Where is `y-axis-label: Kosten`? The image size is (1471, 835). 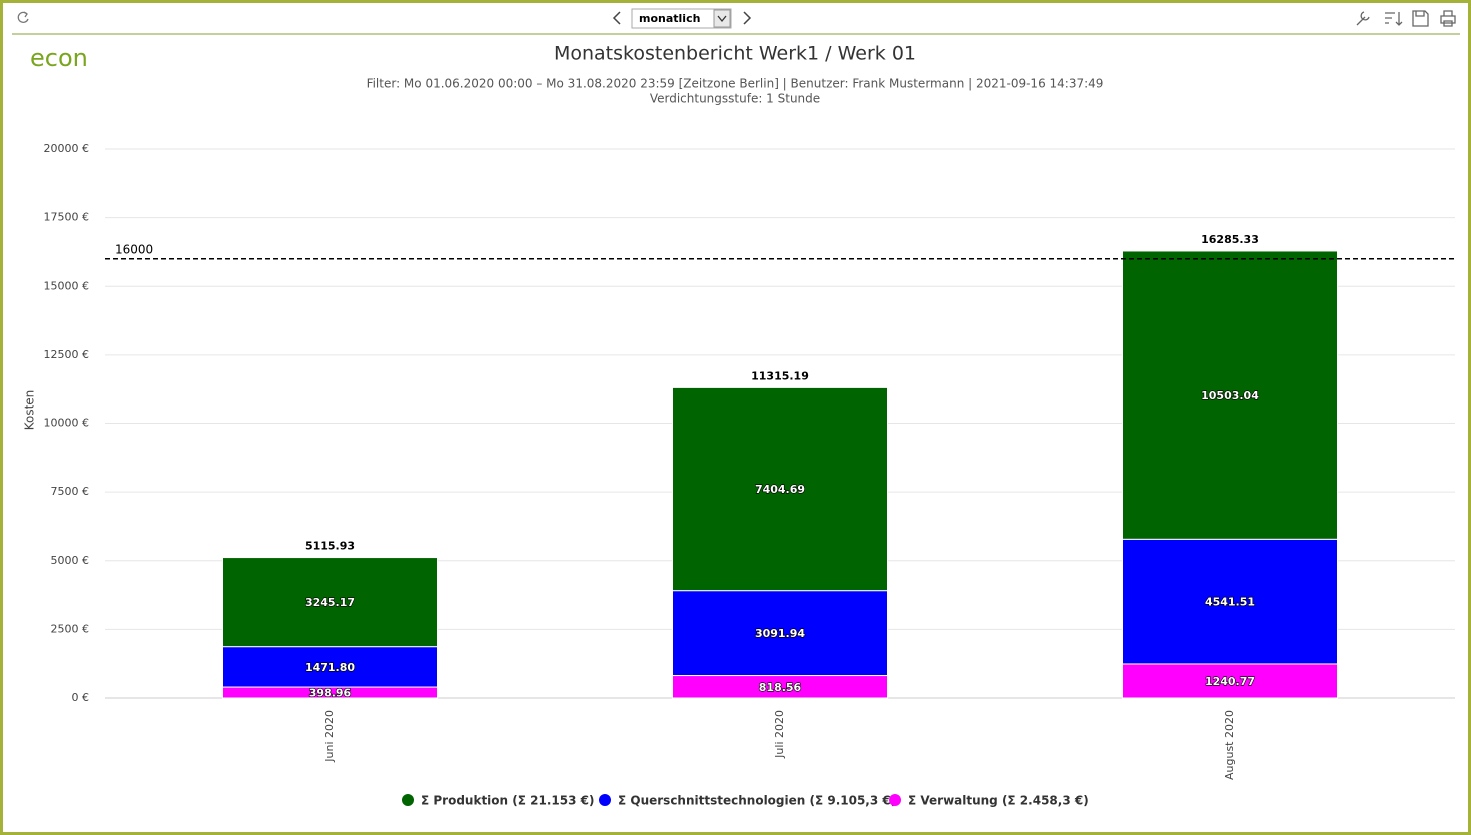
y-axis-label: Kosten is located at coordinates (30, 410).